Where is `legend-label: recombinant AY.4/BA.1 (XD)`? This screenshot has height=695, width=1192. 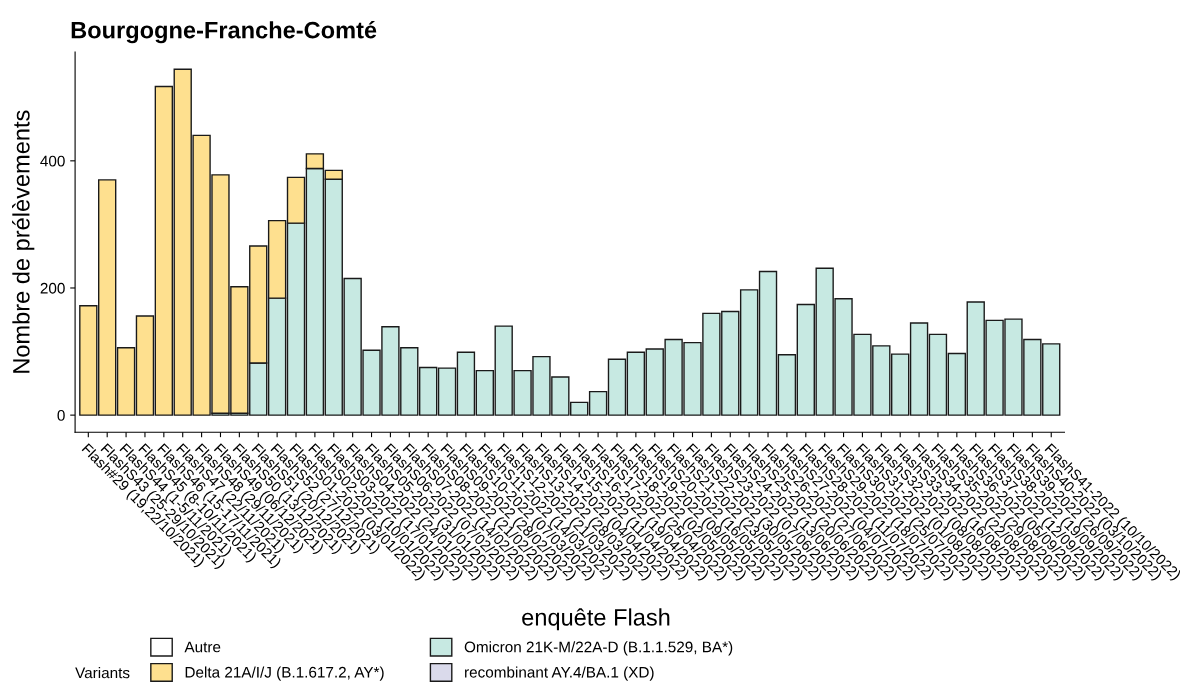 legend-label: recombinant AY.4/BA.1 (XD) is located at coordinates (559, 673).